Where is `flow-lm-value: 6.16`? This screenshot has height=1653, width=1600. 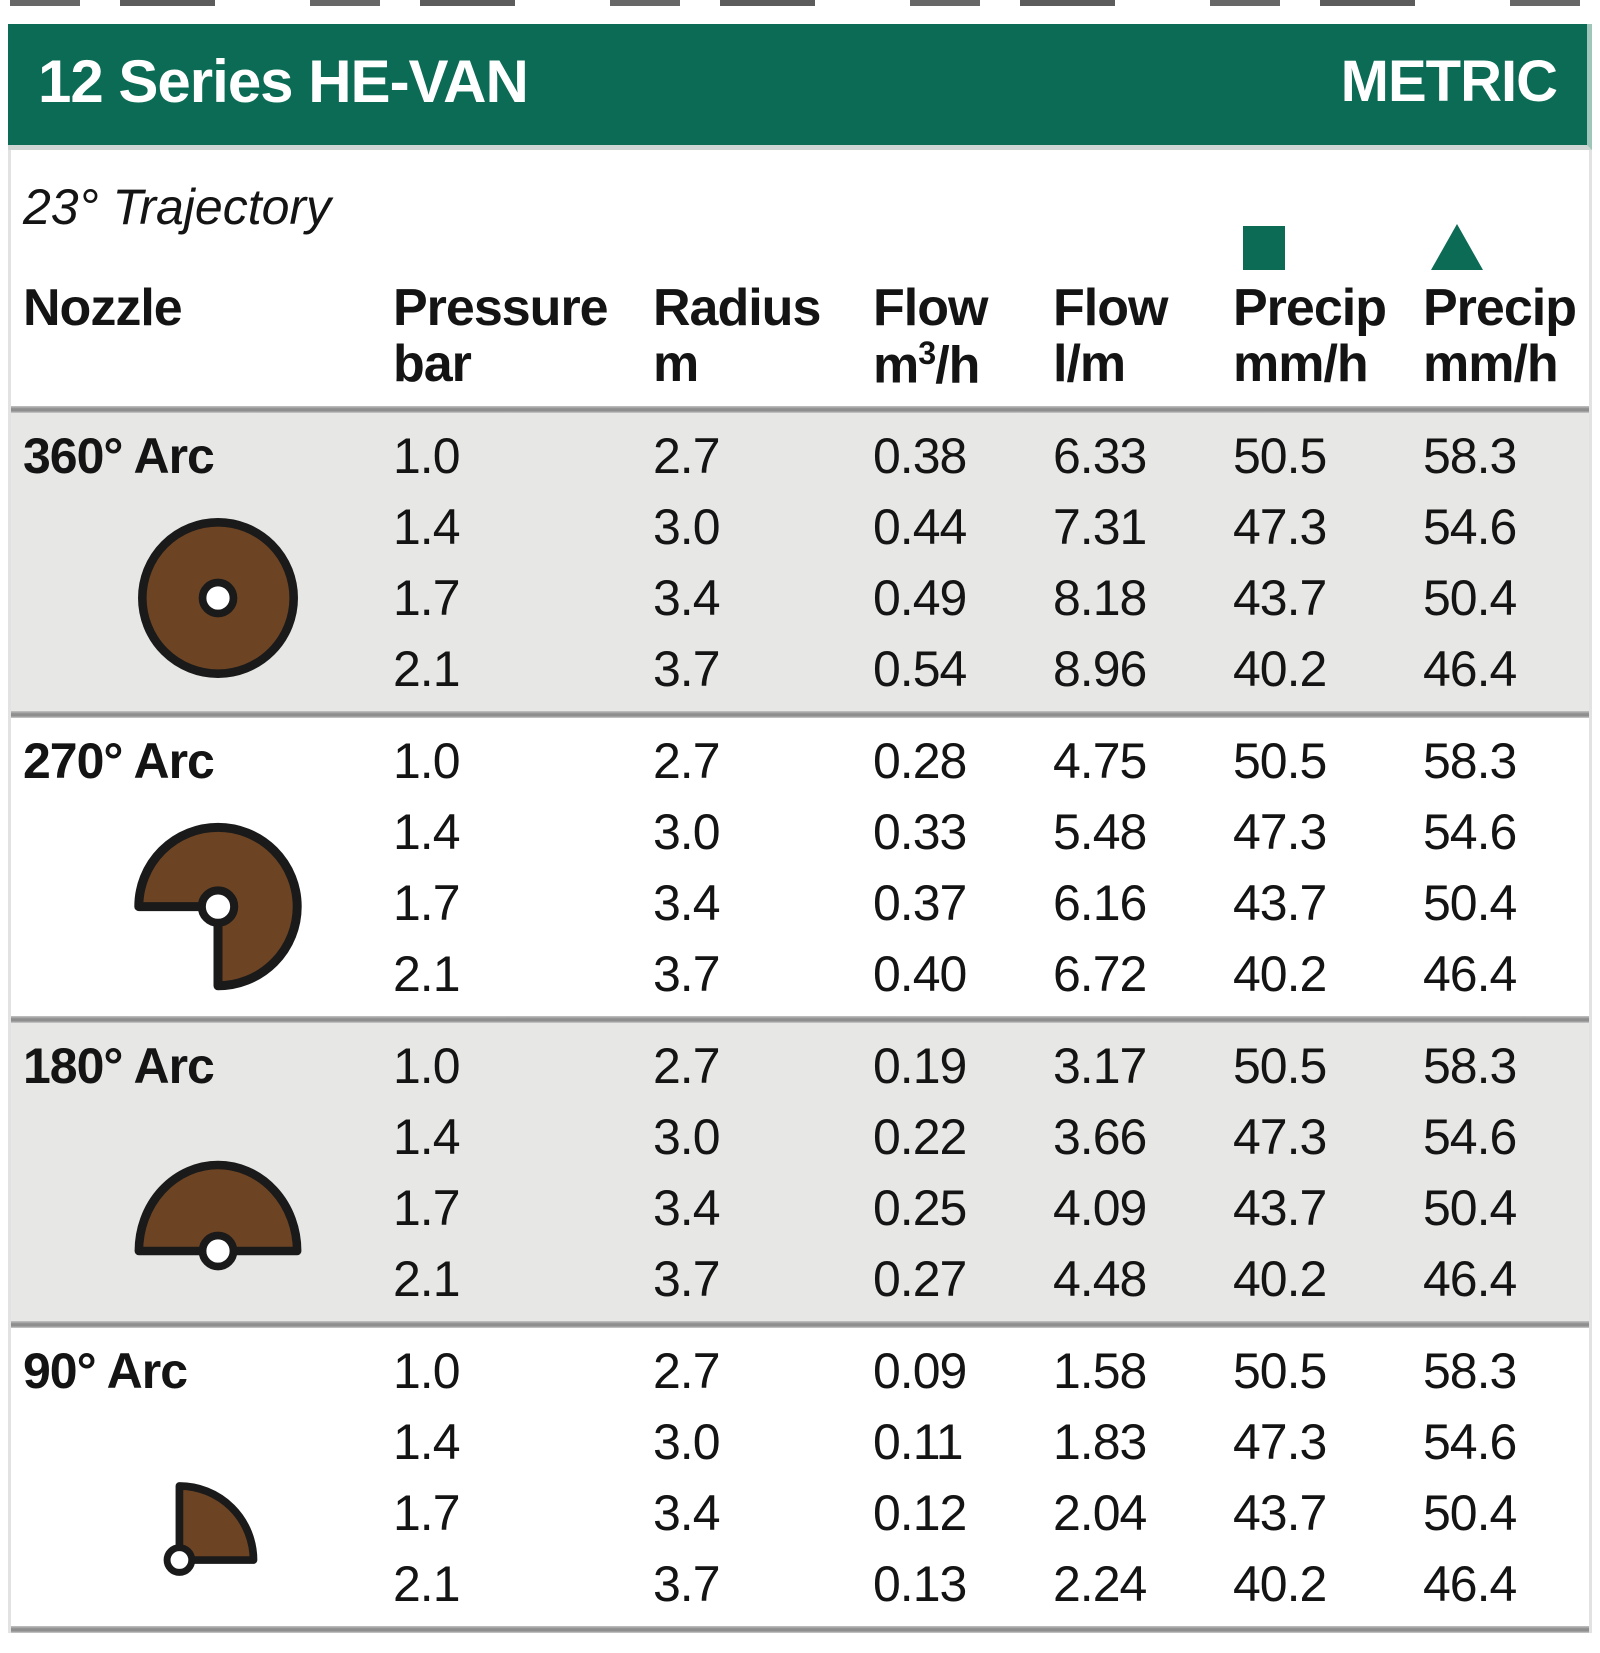 flow-lm-value: 6.16 is located at coordinates (1100, 903).